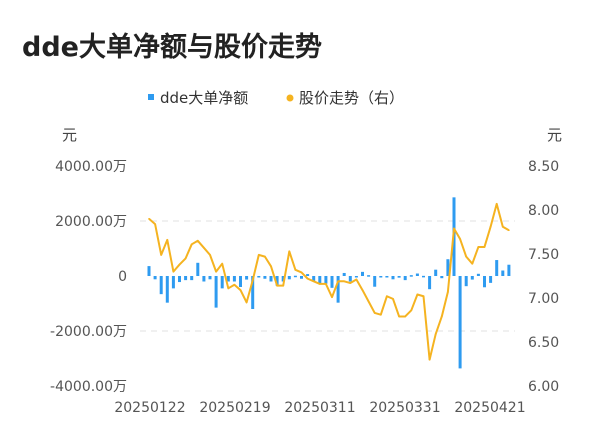 This screenshot has height=446, width=600. What do you see at coordinates (204, 98) in the screenshot?
I see `legend-label-bar: dde大单净额` at bounding box center [204, 98].